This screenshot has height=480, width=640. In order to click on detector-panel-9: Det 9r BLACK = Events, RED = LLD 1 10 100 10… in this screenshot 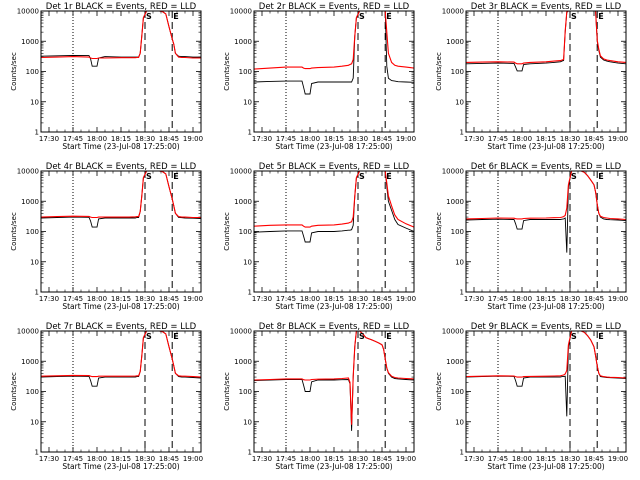, I will do `click(531, 396)`.